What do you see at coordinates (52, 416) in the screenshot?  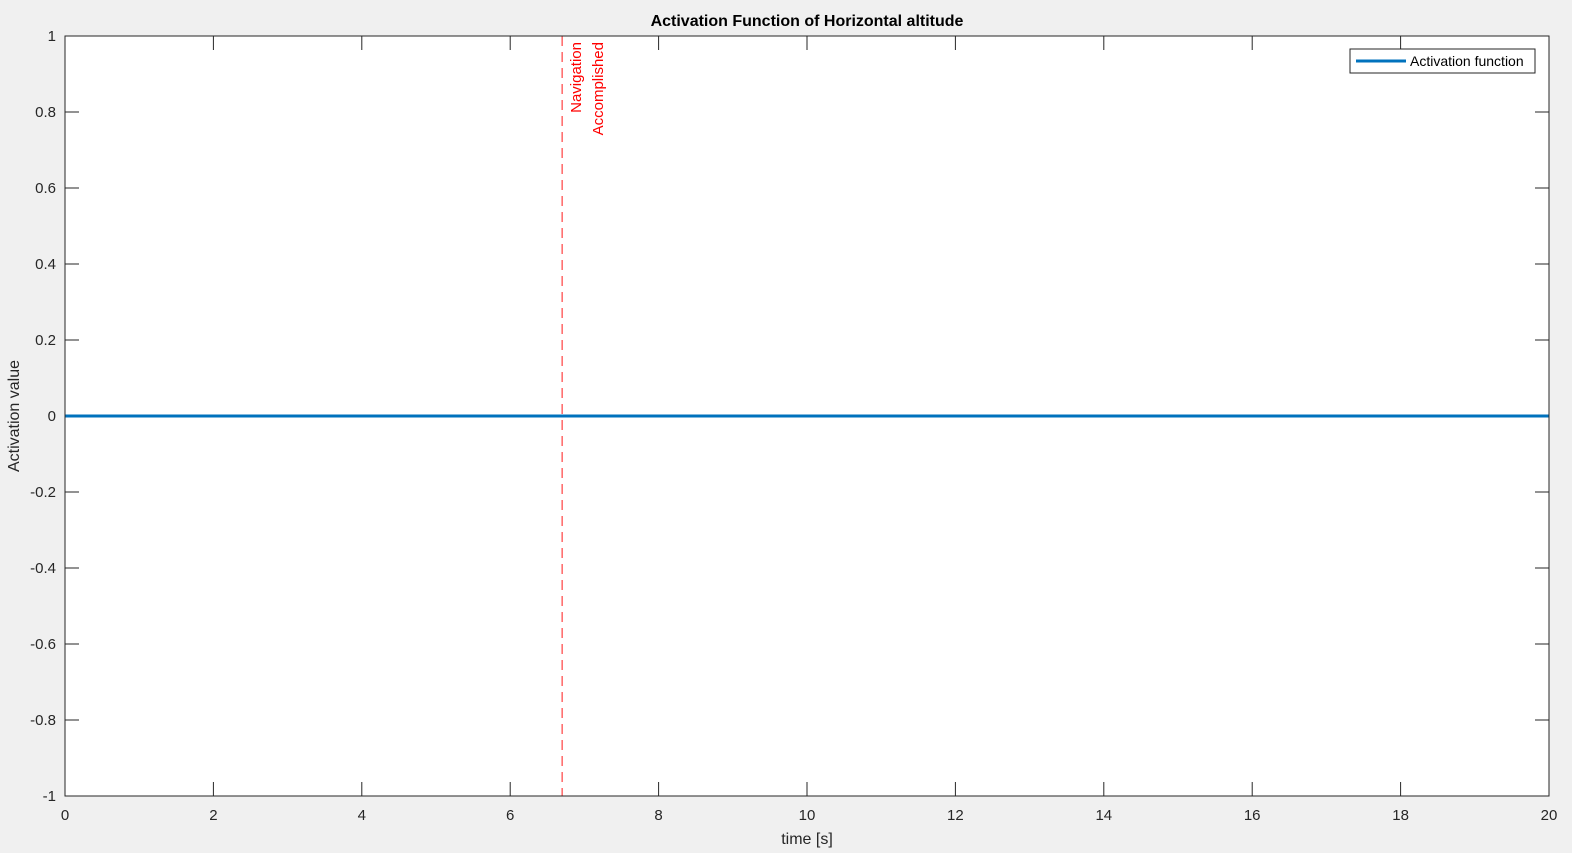 I see `y-tick-label: 0` at bounding box center [52, 416].